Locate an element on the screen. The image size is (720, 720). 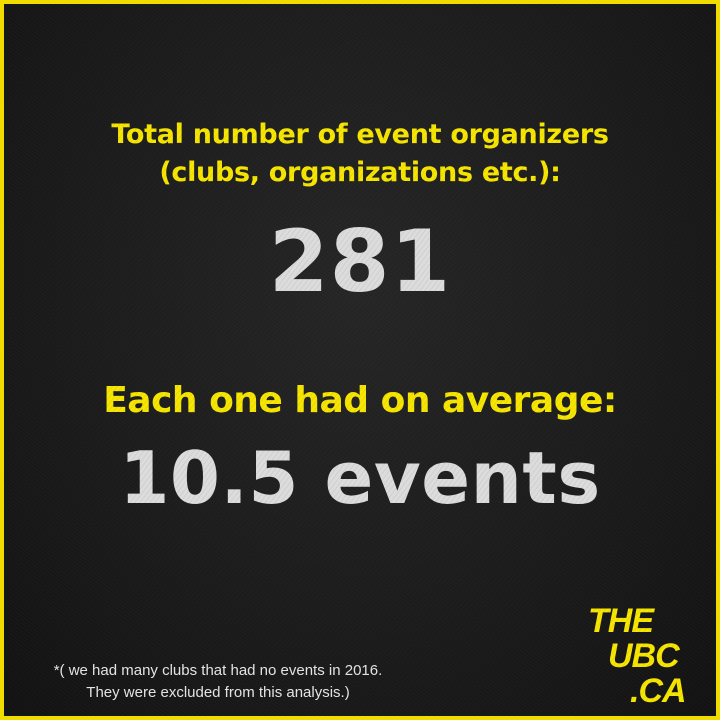
average-heading: Each one had on average: is located at coordinates (360, 400).